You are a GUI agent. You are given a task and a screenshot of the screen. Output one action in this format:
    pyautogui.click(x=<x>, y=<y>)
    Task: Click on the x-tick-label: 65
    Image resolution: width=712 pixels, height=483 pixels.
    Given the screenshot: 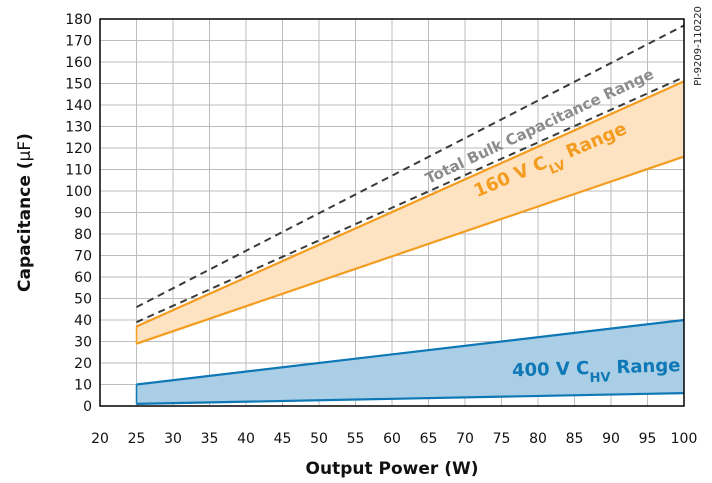 What is the action you would take?
    pyautogui.click(x=429, y=439)
    